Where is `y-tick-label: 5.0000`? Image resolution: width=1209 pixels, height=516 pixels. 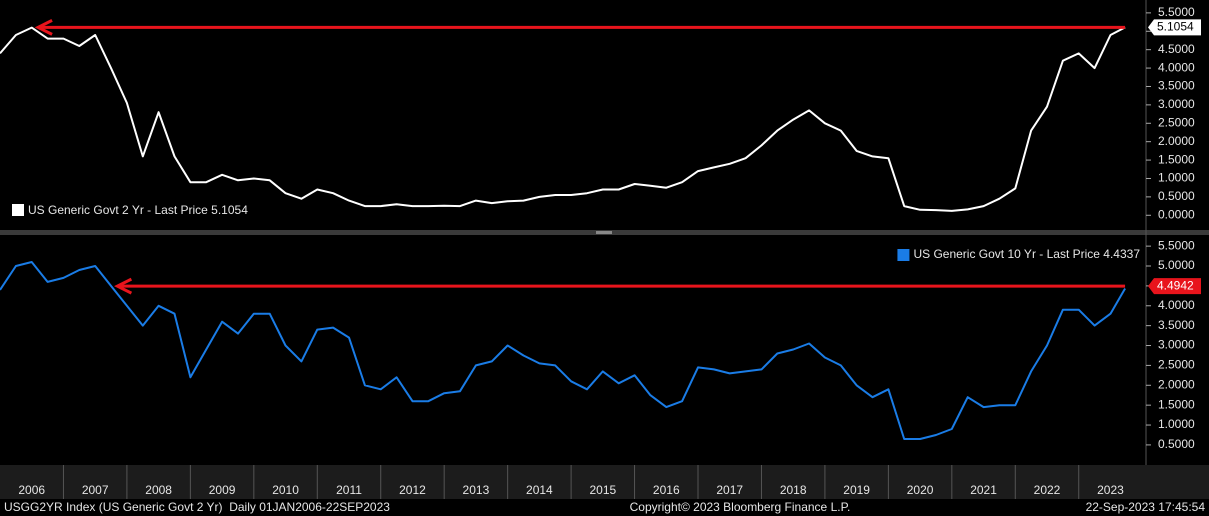
y-tick-label: 5.0000 is located at coordinates (1176, 265).